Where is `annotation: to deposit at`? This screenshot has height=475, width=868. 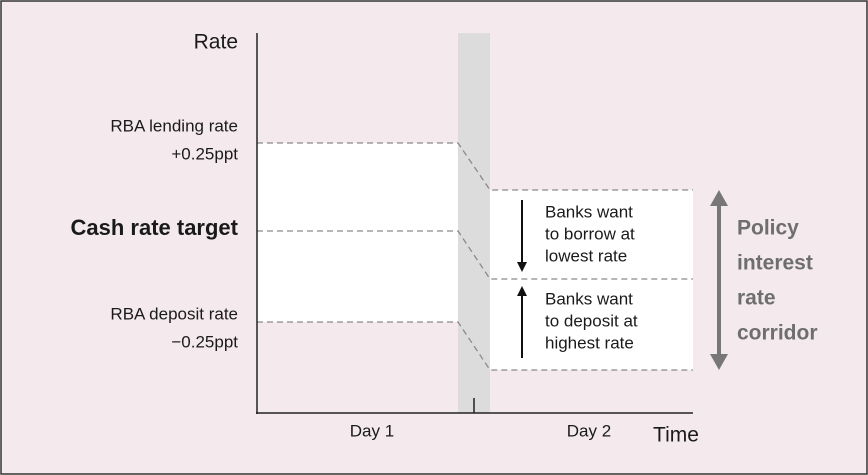
annotation: to deposit at is located at coordinates (591, 320).